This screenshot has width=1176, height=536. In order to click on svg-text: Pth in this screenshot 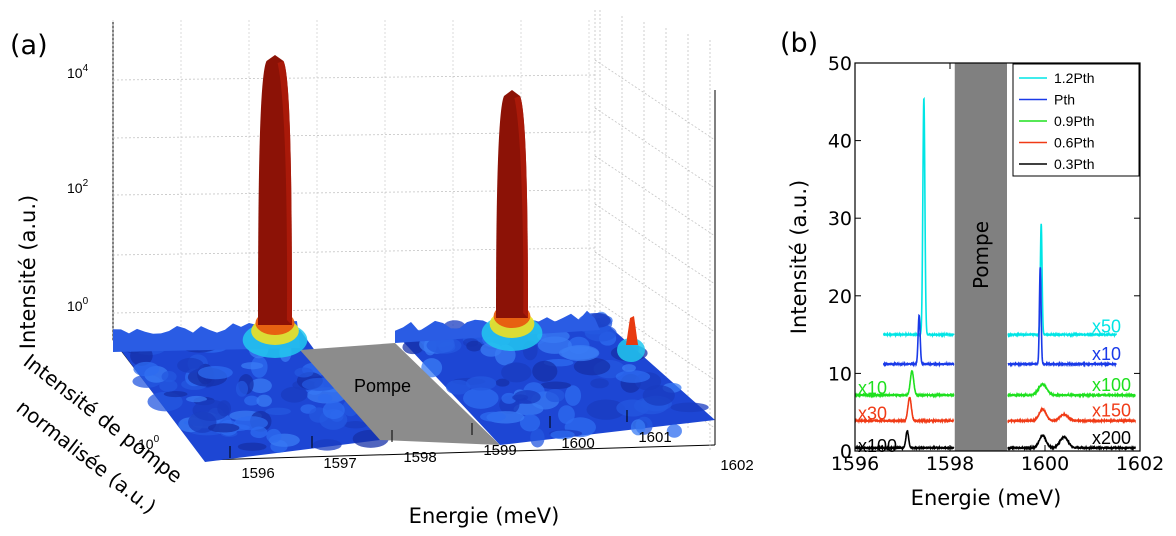, I will do `click(1064, 100)`.